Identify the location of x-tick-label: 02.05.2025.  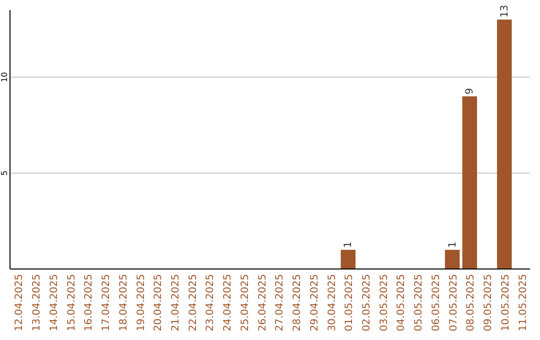
(366, 303).